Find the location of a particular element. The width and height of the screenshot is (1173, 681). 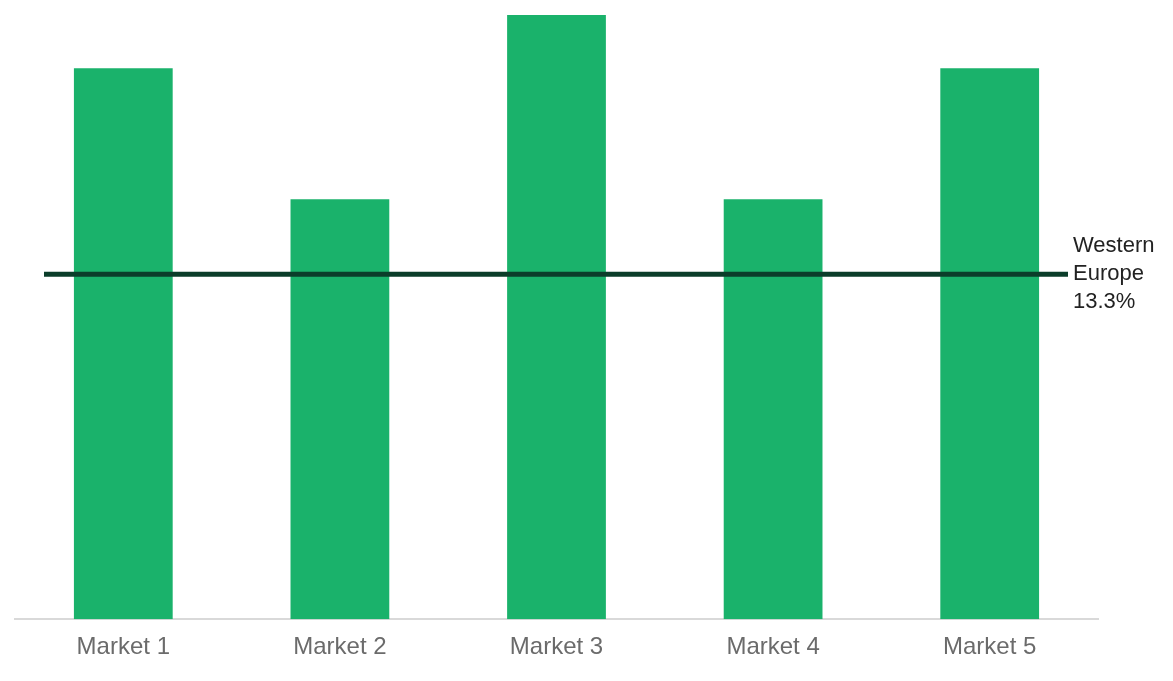

ref-line-label: Western Europe 13.3% is located at coordinates (1114, 273).